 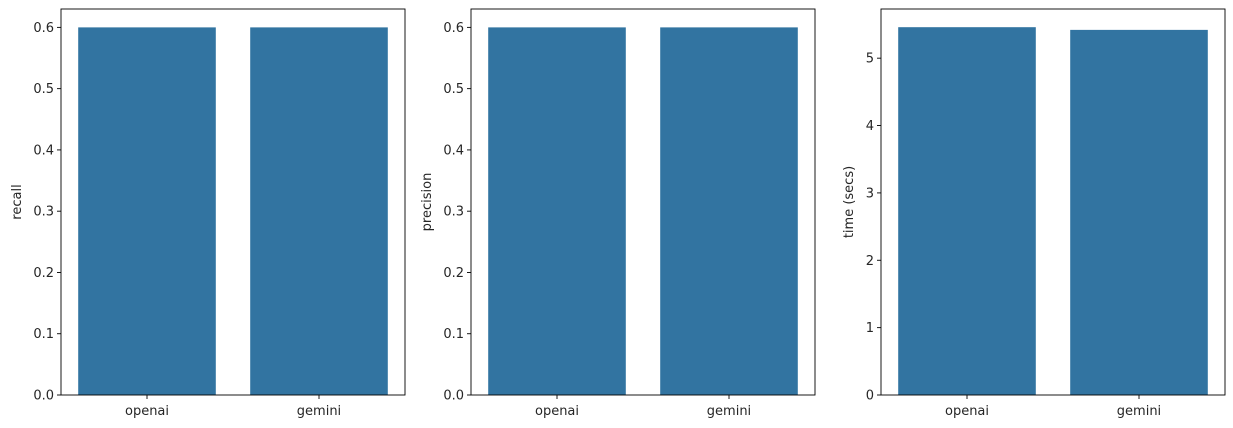 I want to click on y-axis-label: precision, so click(x=427, y=202).